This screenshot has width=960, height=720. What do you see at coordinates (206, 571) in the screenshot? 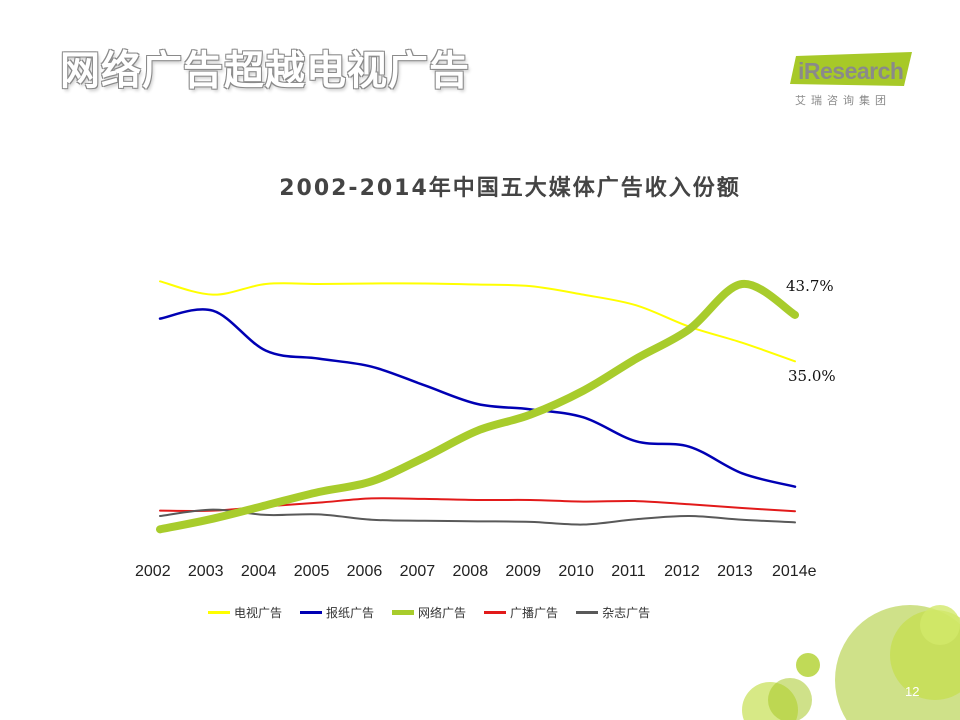
I see `x-tick-label: 2003` at bounding box center [206, 571].